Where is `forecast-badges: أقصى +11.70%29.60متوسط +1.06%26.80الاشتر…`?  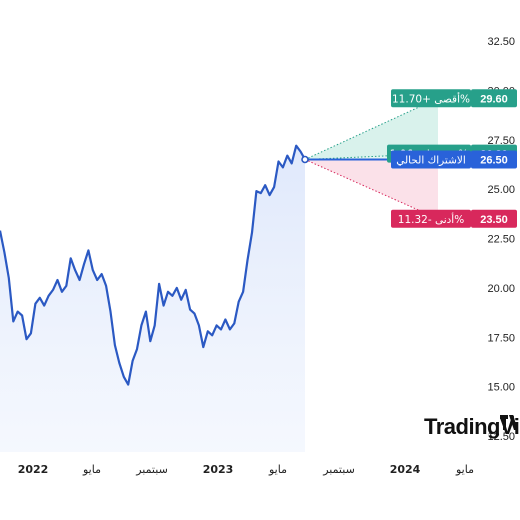 forecast-badges: أقصى +11.70%29.60متوسط +1.06%26.80الاشتر… is located at coordinates (452, 158).